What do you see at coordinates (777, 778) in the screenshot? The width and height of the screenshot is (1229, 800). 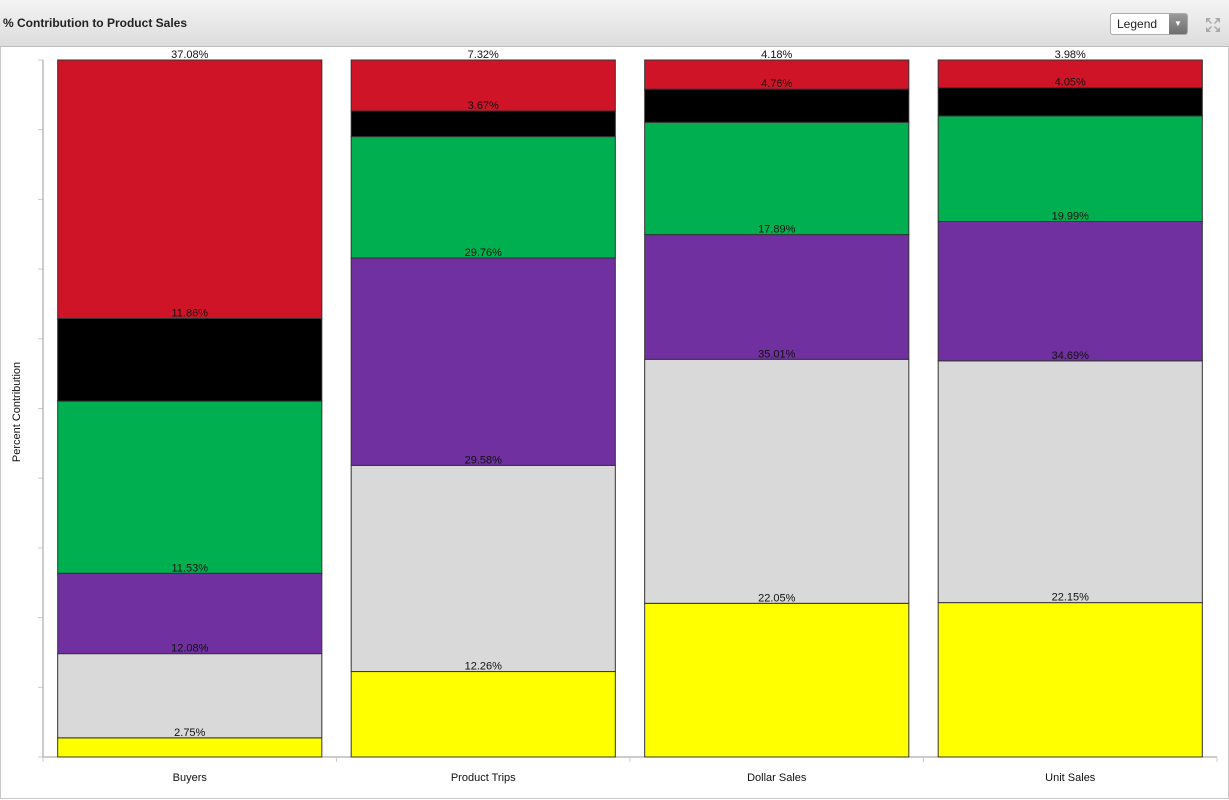 I see `x-tick-label: Dollar Sales` at bounding box center [777, 778].